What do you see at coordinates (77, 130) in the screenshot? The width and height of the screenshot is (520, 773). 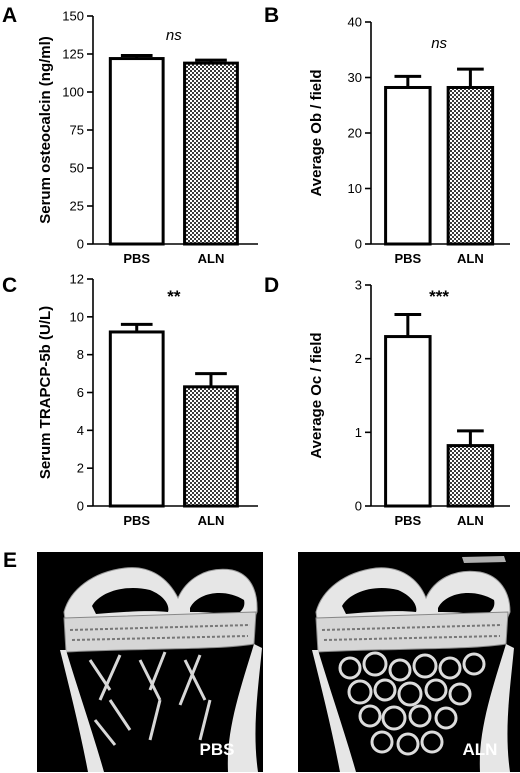 I see `y-tick-label: 75` at bounding box center [77, 130].